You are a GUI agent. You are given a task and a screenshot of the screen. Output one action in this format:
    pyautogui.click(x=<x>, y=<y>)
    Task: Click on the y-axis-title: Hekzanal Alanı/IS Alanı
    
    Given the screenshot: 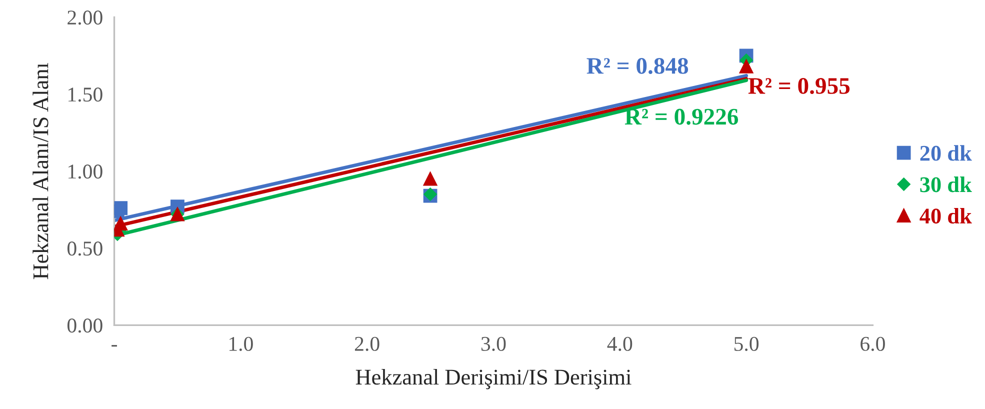 What is the action you would take?
    pyautogui.click(x=40, y=171)
    